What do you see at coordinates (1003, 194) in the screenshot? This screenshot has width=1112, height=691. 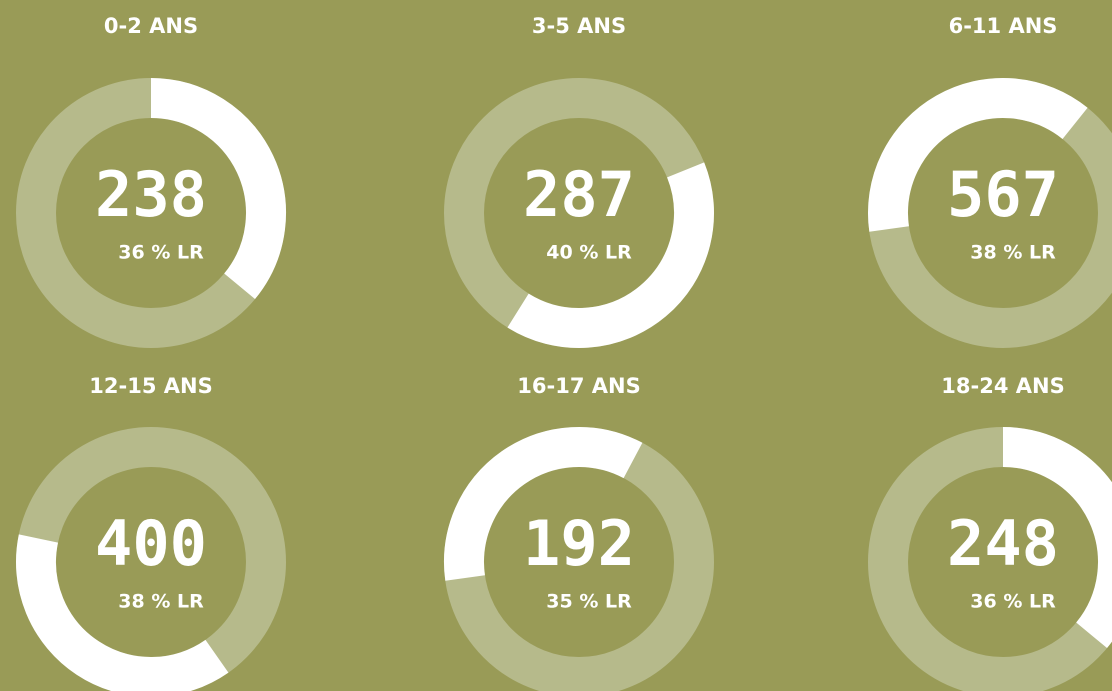 I see `donut-total: 567` at bounding box center [1003, 194].